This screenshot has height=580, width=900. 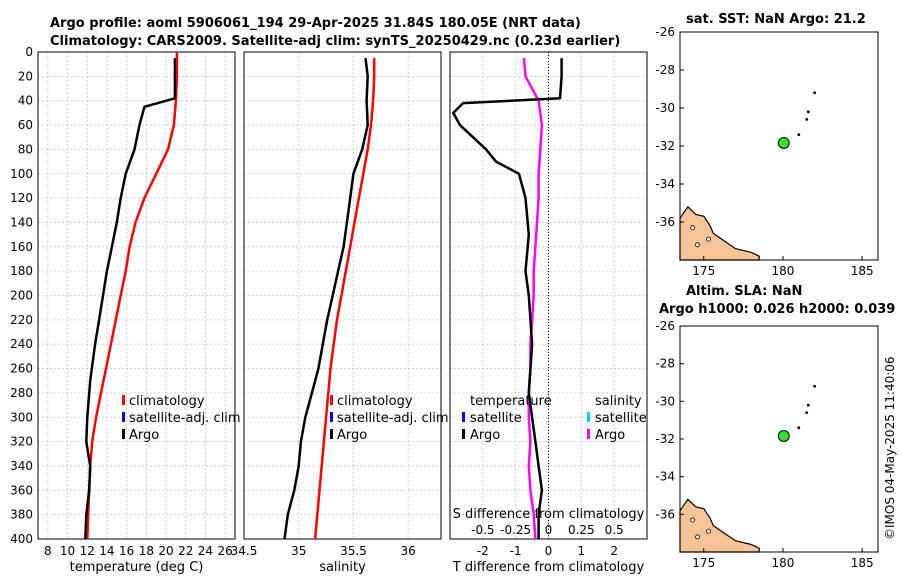 I want to click on x-tick-label: 22, so click(x=185, y=551).